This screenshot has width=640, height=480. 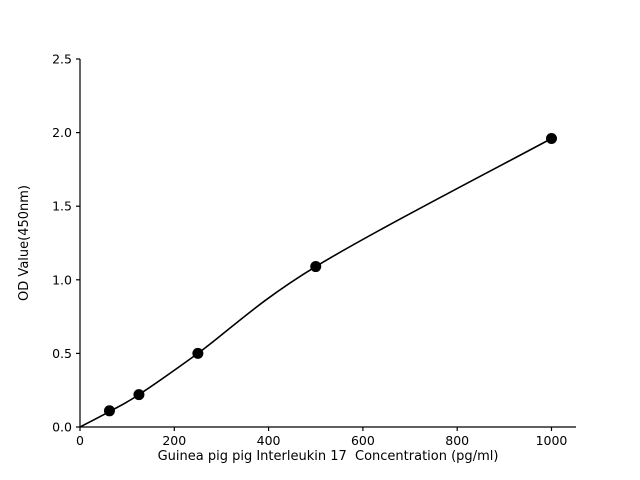 I want to click on svg-text: 0, so click(x=80, y=440).